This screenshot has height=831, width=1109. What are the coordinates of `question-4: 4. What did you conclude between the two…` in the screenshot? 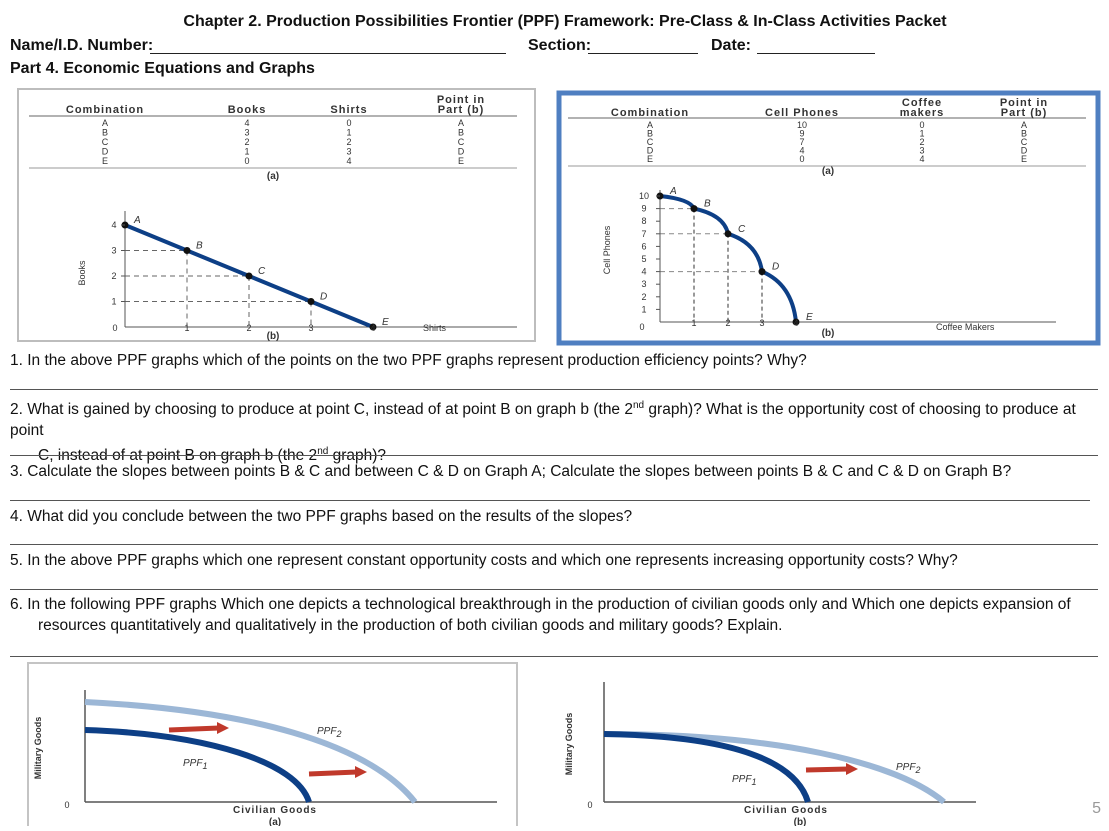 It's located at (321, 516).